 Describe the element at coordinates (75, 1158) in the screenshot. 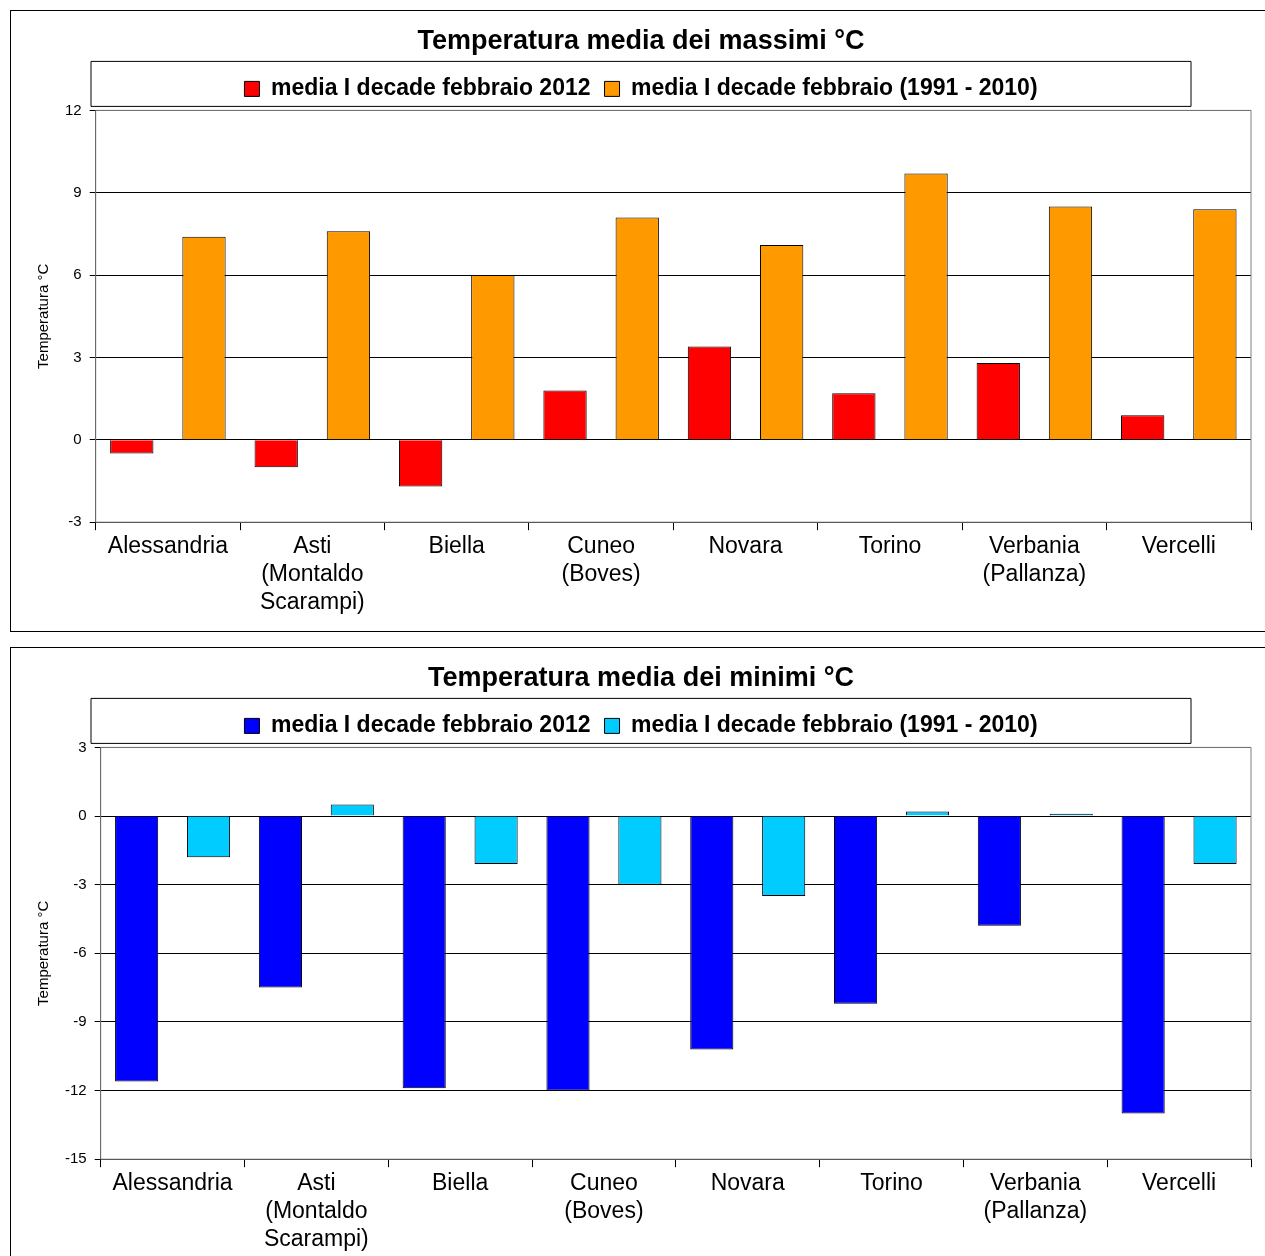

I see `y-tick-label: -15` at that location.